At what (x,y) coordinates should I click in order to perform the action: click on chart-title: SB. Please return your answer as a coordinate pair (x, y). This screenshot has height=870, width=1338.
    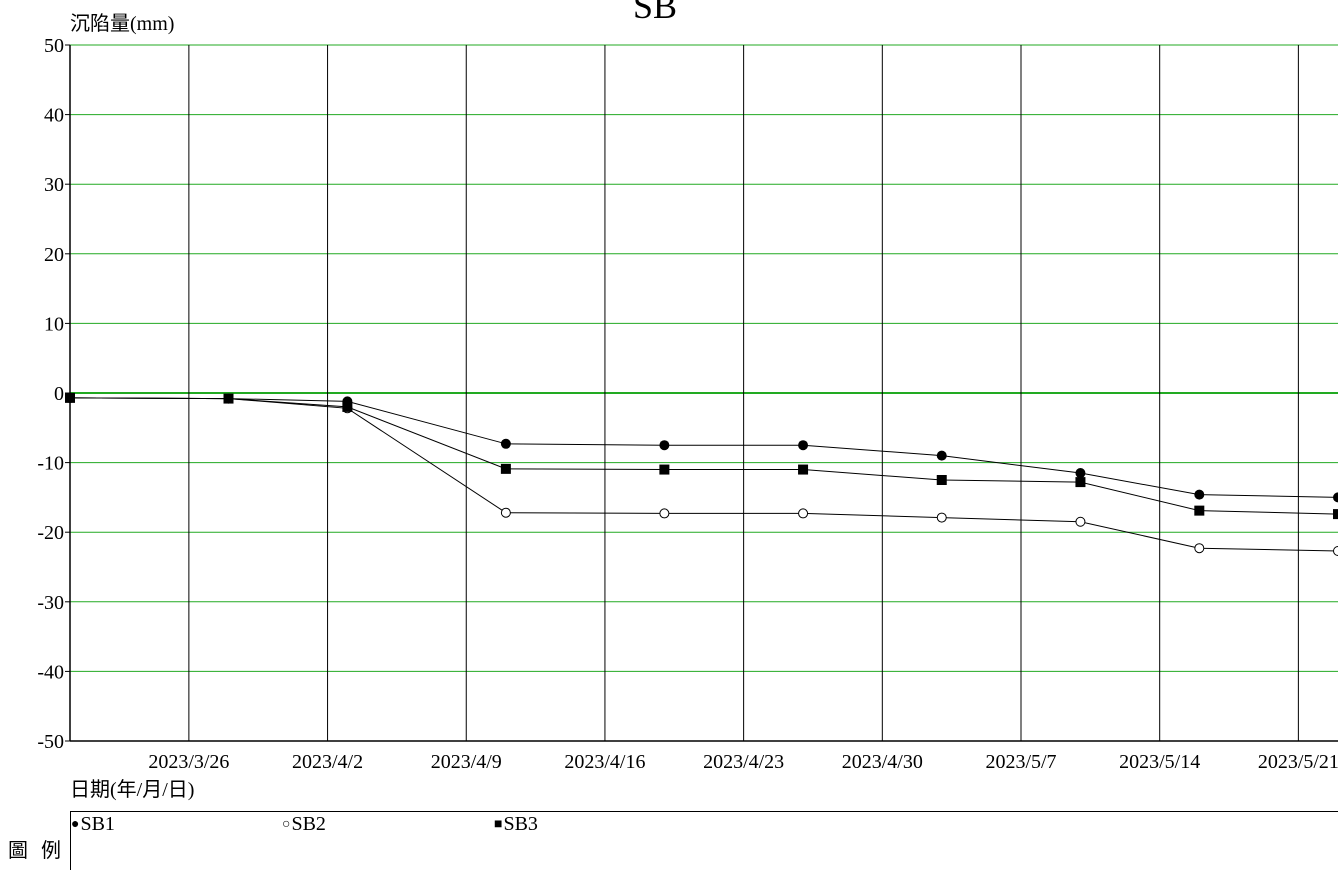
    Looking at the image, I should click on (655, 13).